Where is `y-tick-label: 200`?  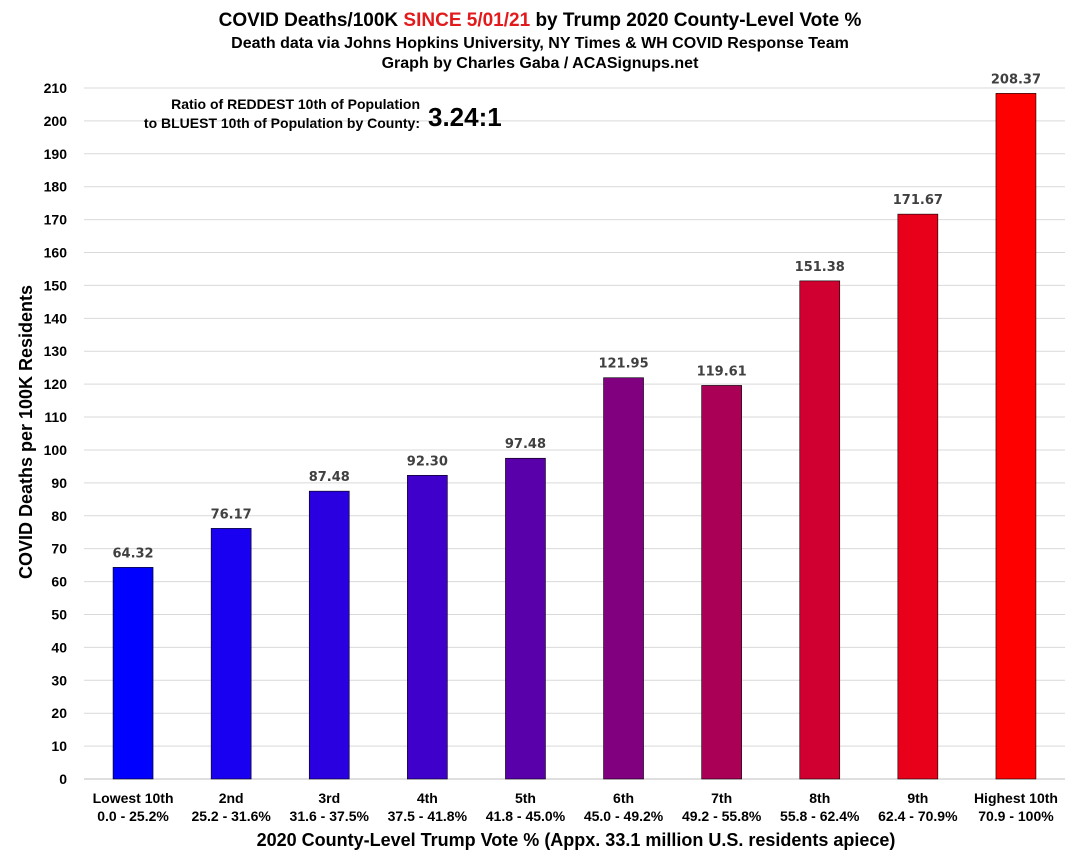
y-tick-label: 200 is located at coordinates (56, 121).